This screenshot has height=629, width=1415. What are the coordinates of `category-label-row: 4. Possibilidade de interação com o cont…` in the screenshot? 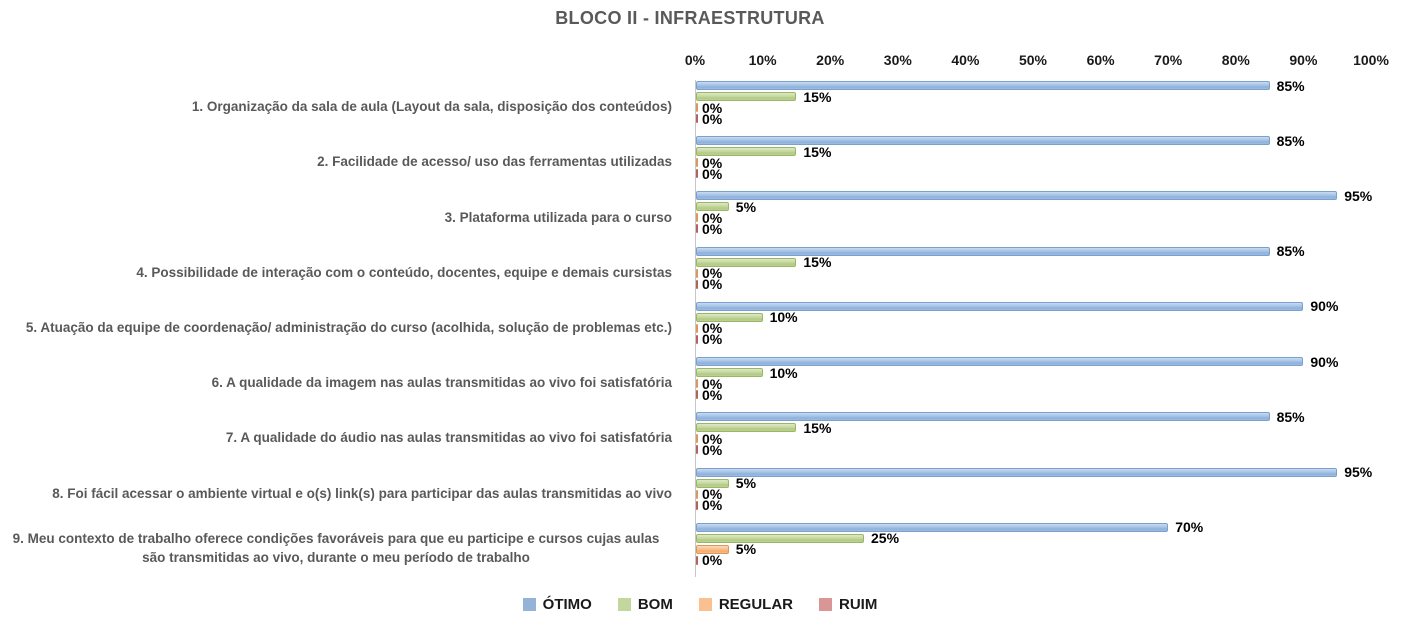 It's located at (342, 273).